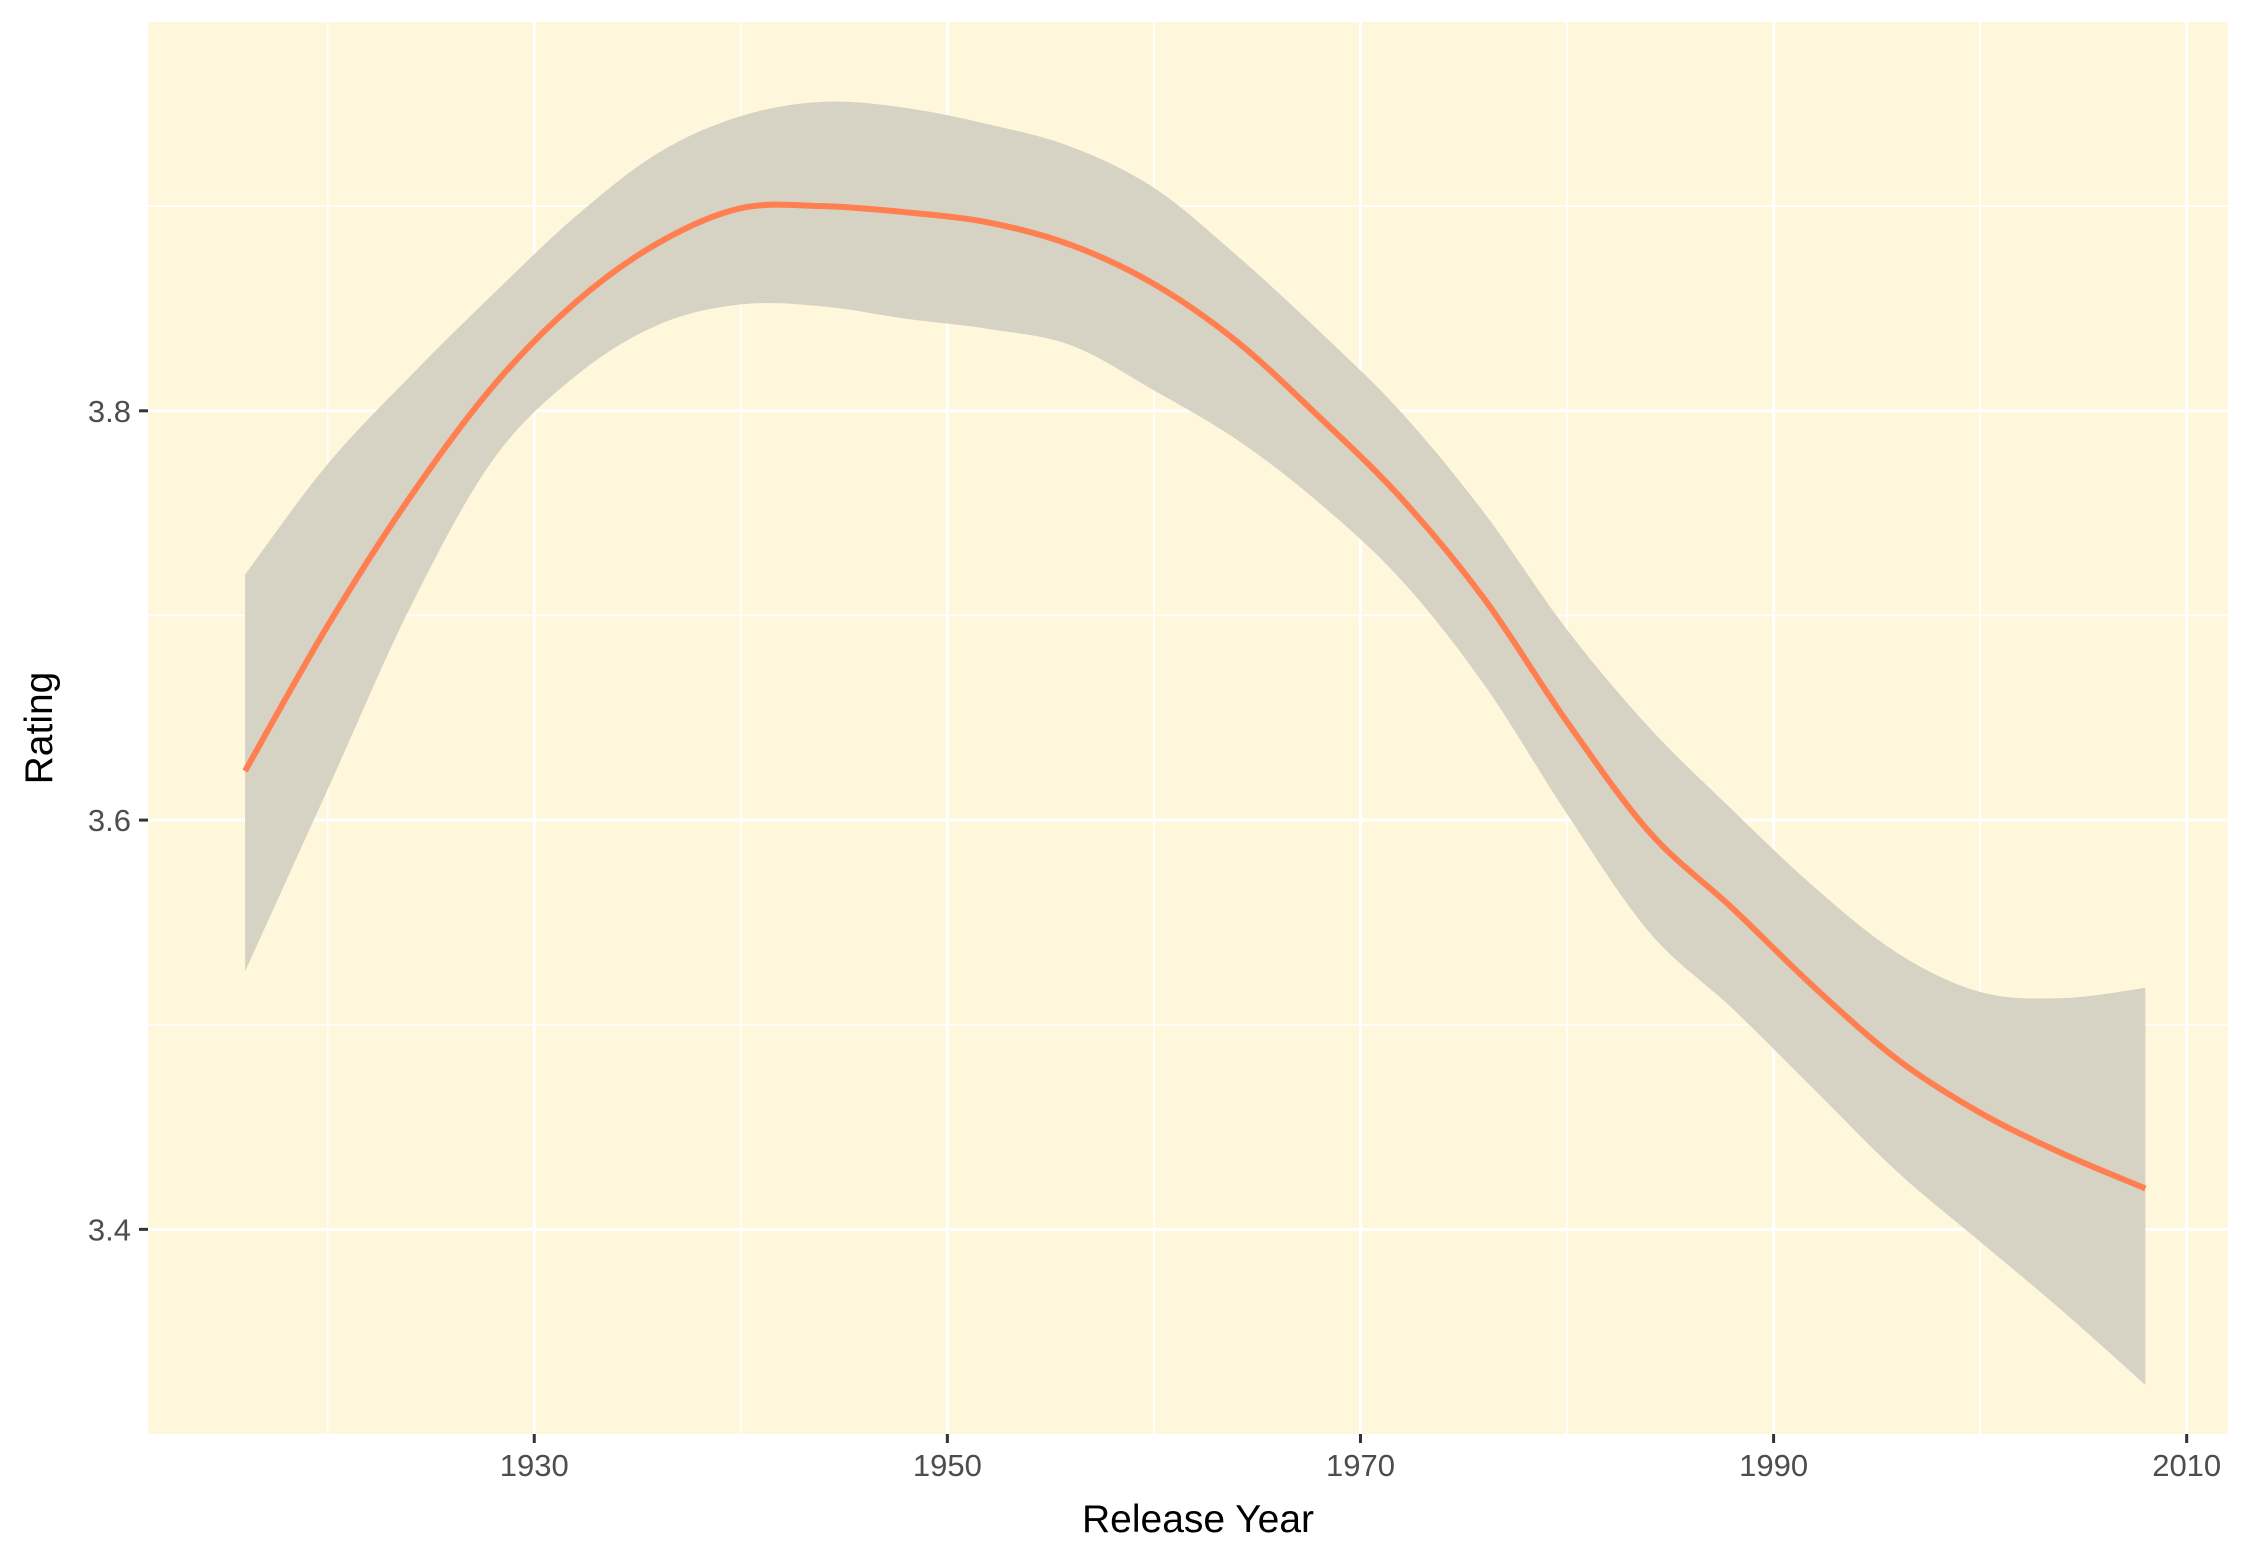  What do you see at coordinates (109, 820) in the screenshot?
I see `y-tick-label: 3.6` at bounding box center [109, 820].